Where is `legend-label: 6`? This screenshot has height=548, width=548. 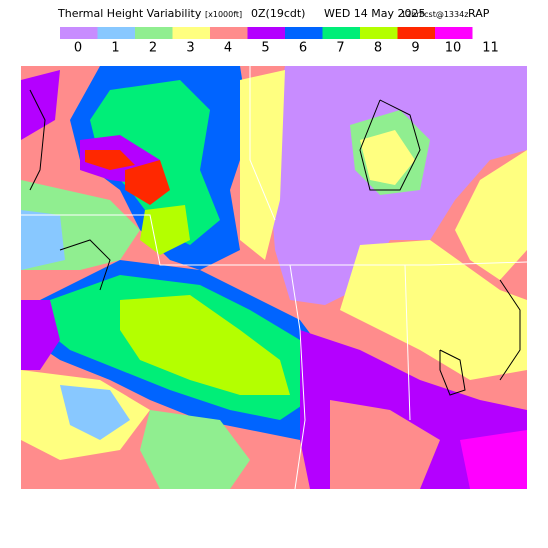 legend-label: 6 is located at coordinates (303, 48).